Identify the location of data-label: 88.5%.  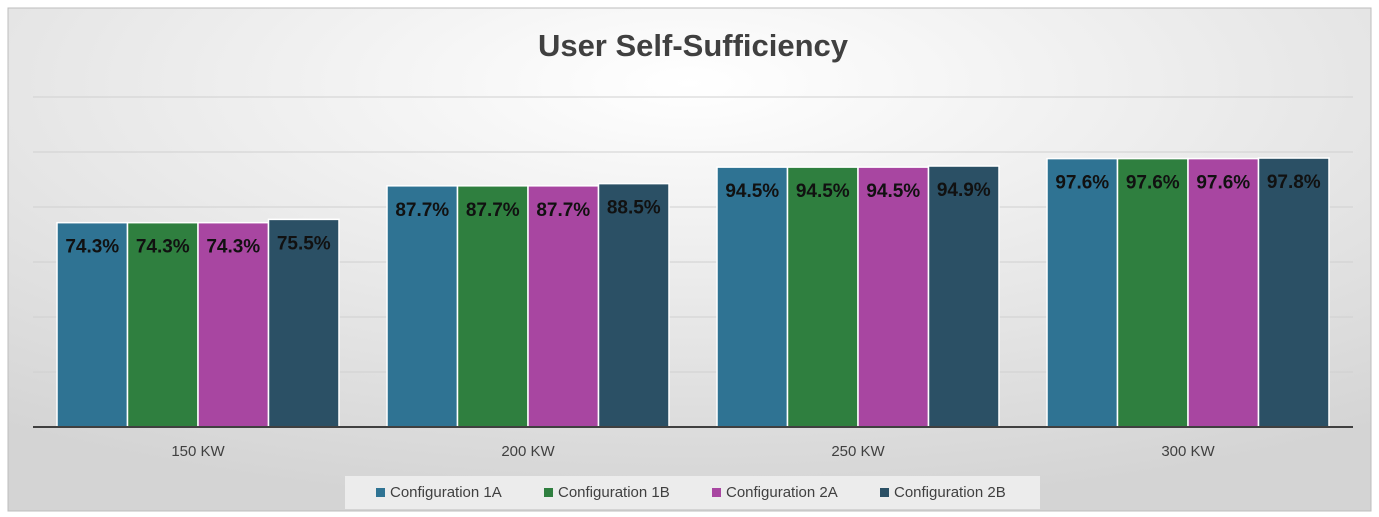
(634, 208).